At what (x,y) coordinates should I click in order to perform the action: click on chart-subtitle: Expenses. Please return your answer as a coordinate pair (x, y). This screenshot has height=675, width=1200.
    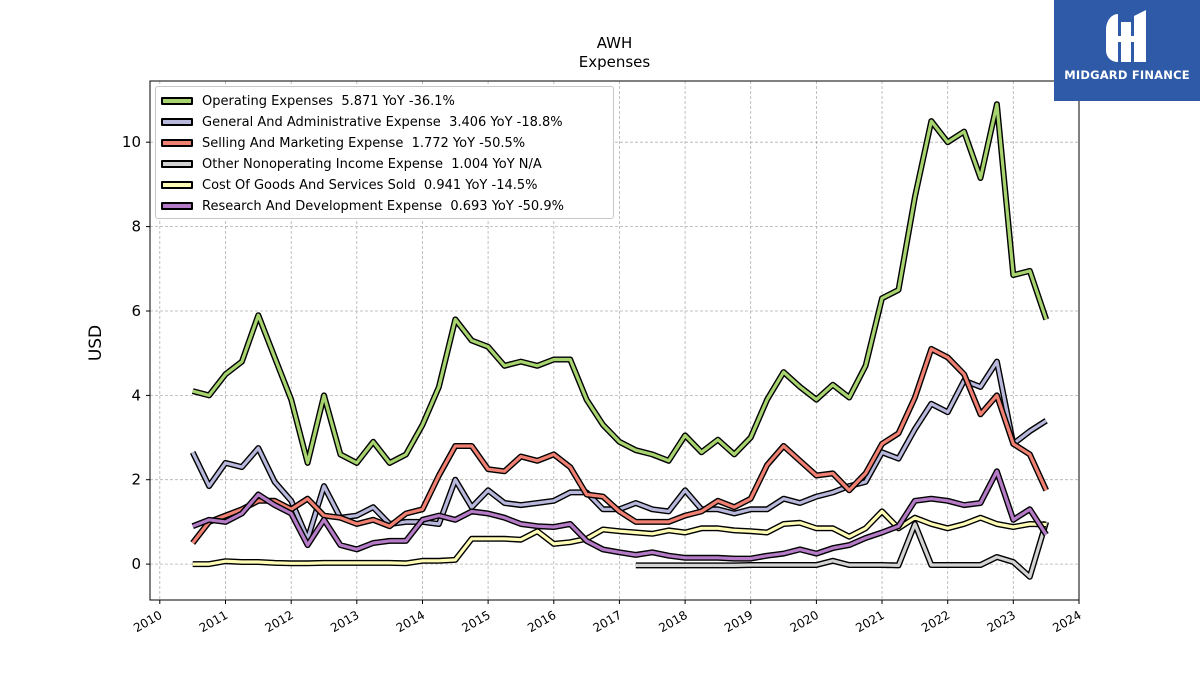
    Looking at the image, I should click on (615, 62).